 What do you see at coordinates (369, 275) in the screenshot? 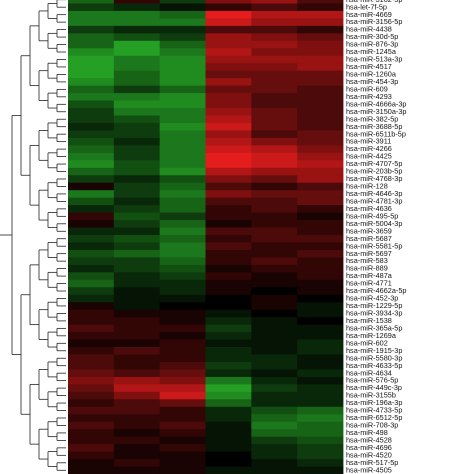
I see `row-label: hsa-miR-487a` at bounding box center [369, 275].